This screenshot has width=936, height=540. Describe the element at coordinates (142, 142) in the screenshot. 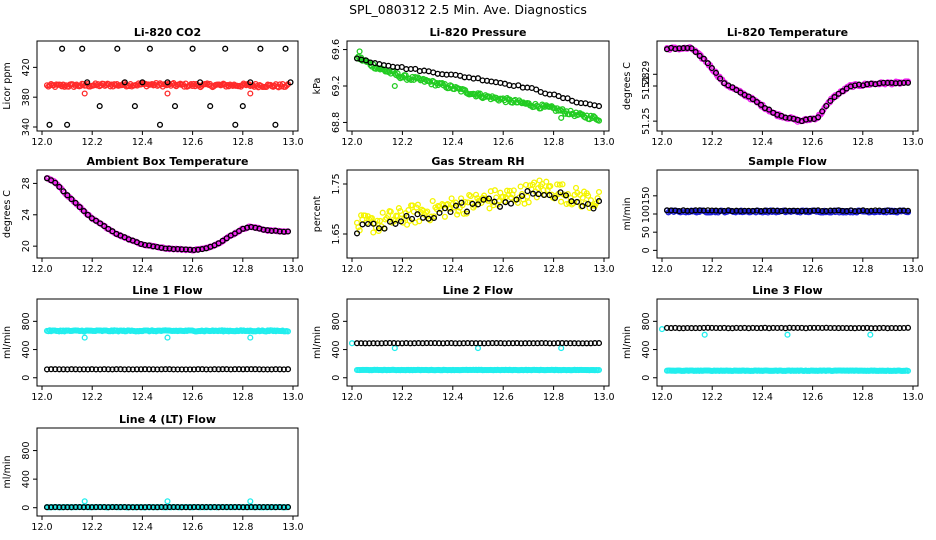

I see `x-tick-label: 12.4` at that location.